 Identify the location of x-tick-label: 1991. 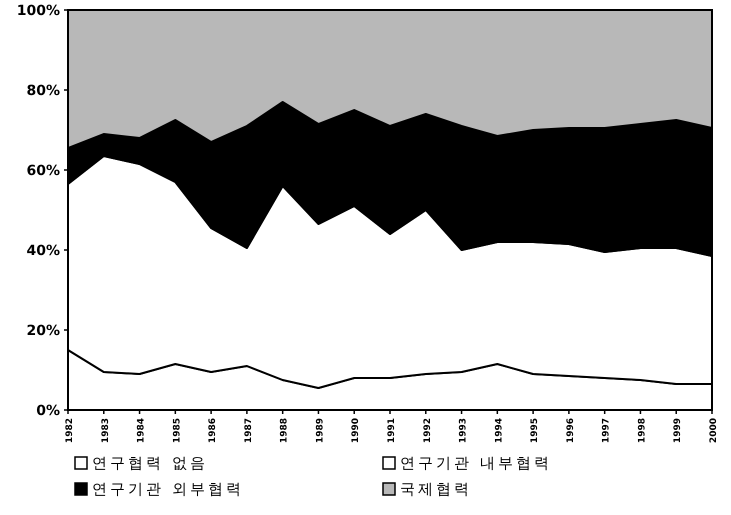
(392, 431).